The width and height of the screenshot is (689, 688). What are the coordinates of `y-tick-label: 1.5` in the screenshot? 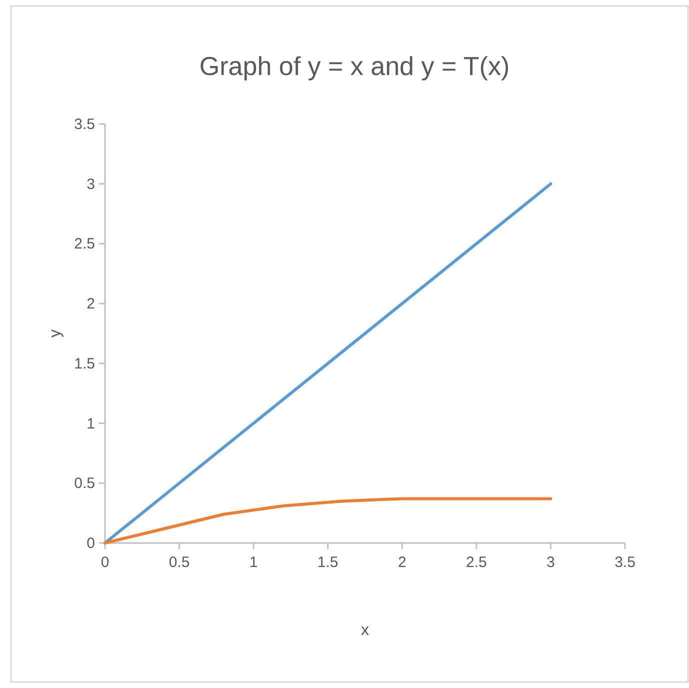 It's located at (84, 363).